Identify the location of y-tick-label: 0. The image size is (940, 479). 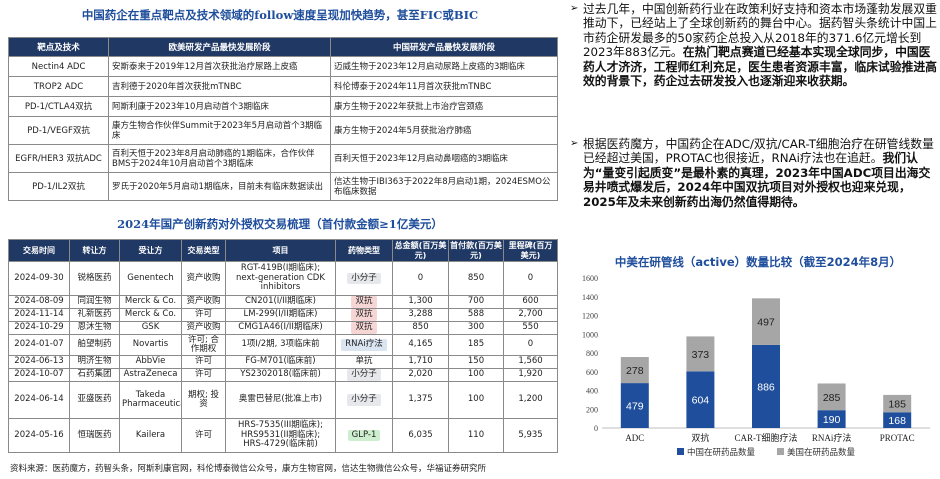
(596, 428).